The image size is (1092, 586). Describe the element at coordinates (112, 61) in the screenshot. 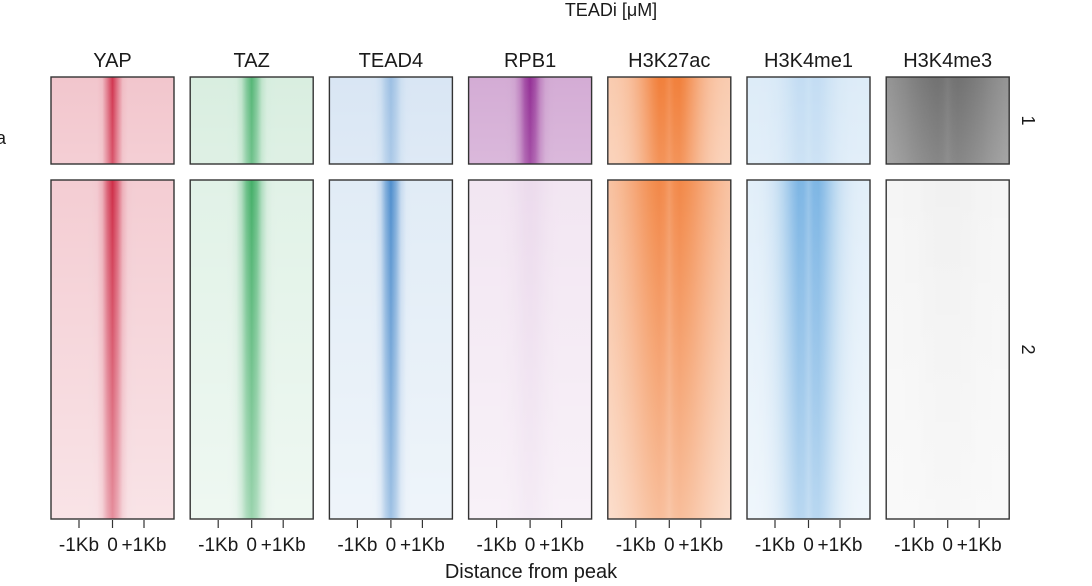

I see `column-title: YAP` at that location.